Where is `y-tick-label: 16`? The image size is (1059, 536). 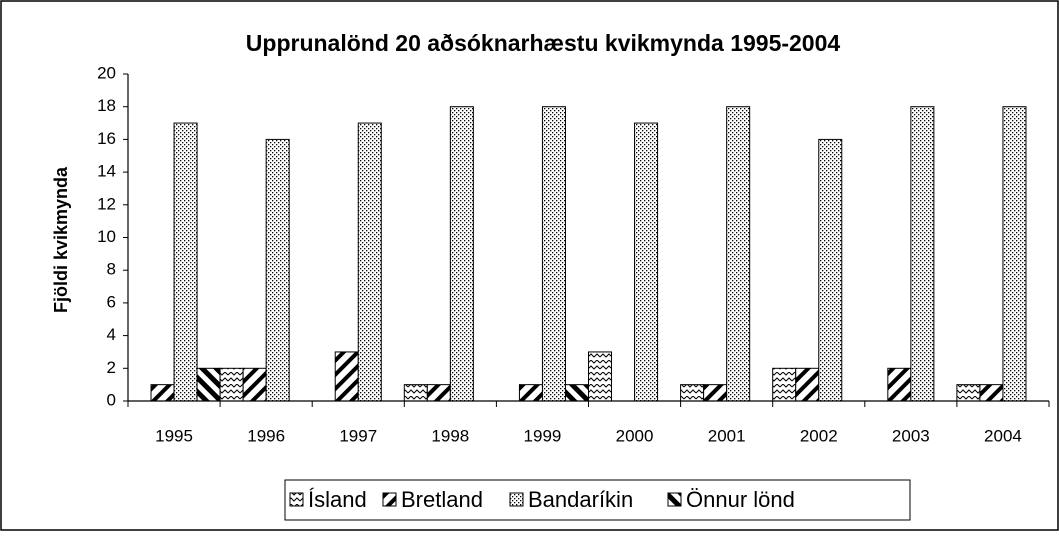
y-tick-label: 16 is located at coordinates (106, 138).